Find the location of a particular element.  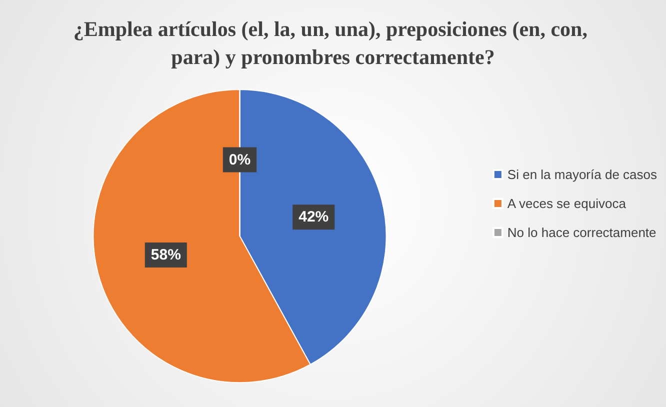

data-label: 42% is located at coordinates (313, 217).